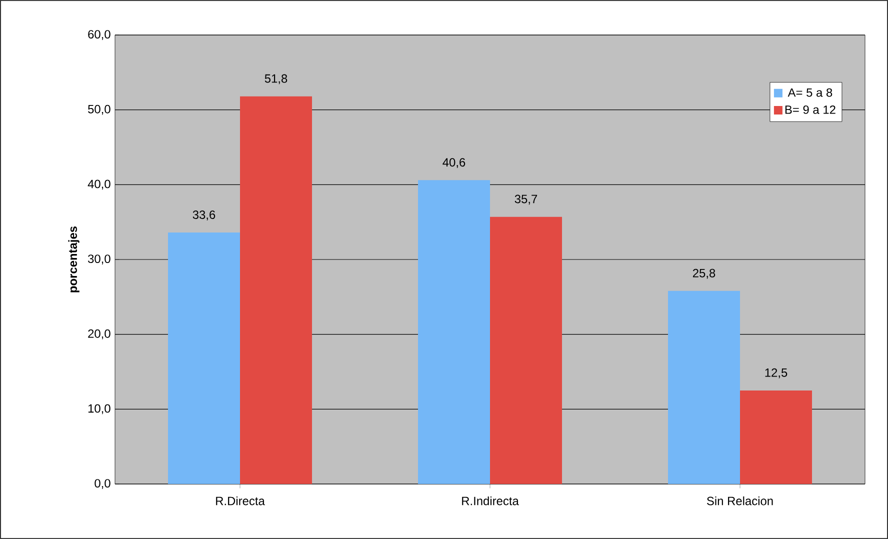  What do you see at coordinates (99, 35) in the screenshot?
I see `y-tick-label: 60,0` at bounding box center [99, 35].